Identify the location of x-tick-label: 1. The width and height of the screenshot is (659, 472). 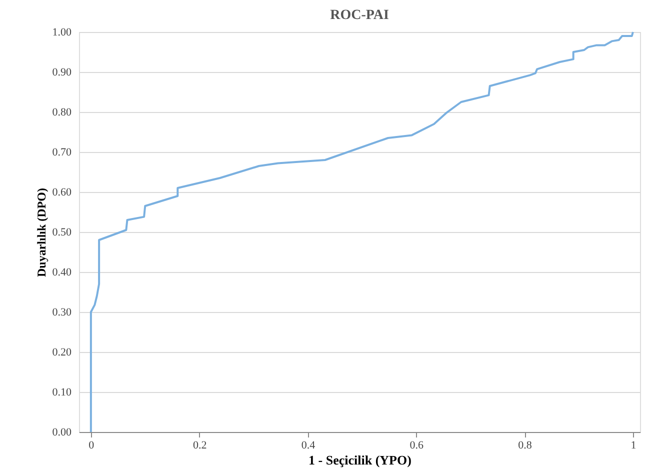
(633, 446).